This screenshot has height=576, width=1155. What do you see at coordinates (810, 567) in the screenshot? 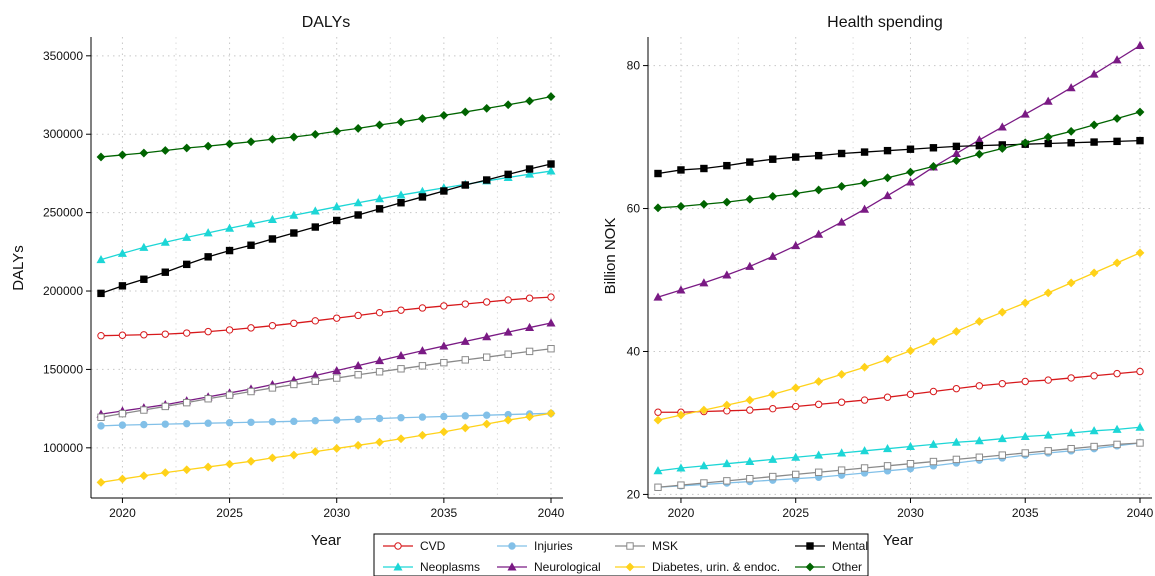
I see `legend-marker` at bounding box center [810, 567].